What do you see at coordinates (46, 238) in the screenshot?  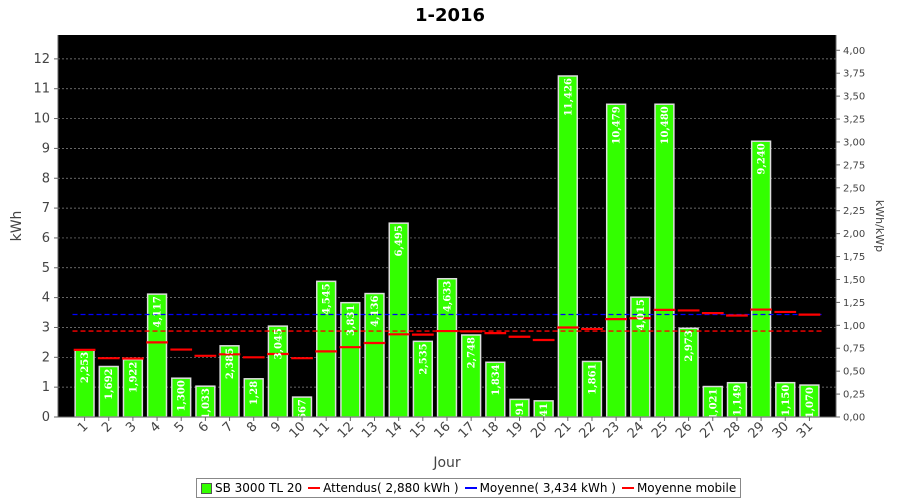 I see `y-tick-label: 6` at bounding box center [46, 238].